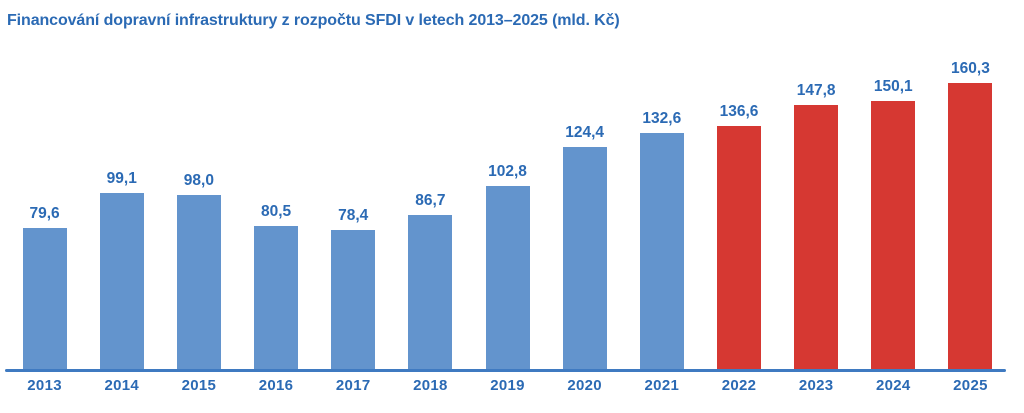 This screenshot has width=1024, height=413. Describe the element at coordinates (738, 248) in the screenshot. I see `bar-2022` at that location.